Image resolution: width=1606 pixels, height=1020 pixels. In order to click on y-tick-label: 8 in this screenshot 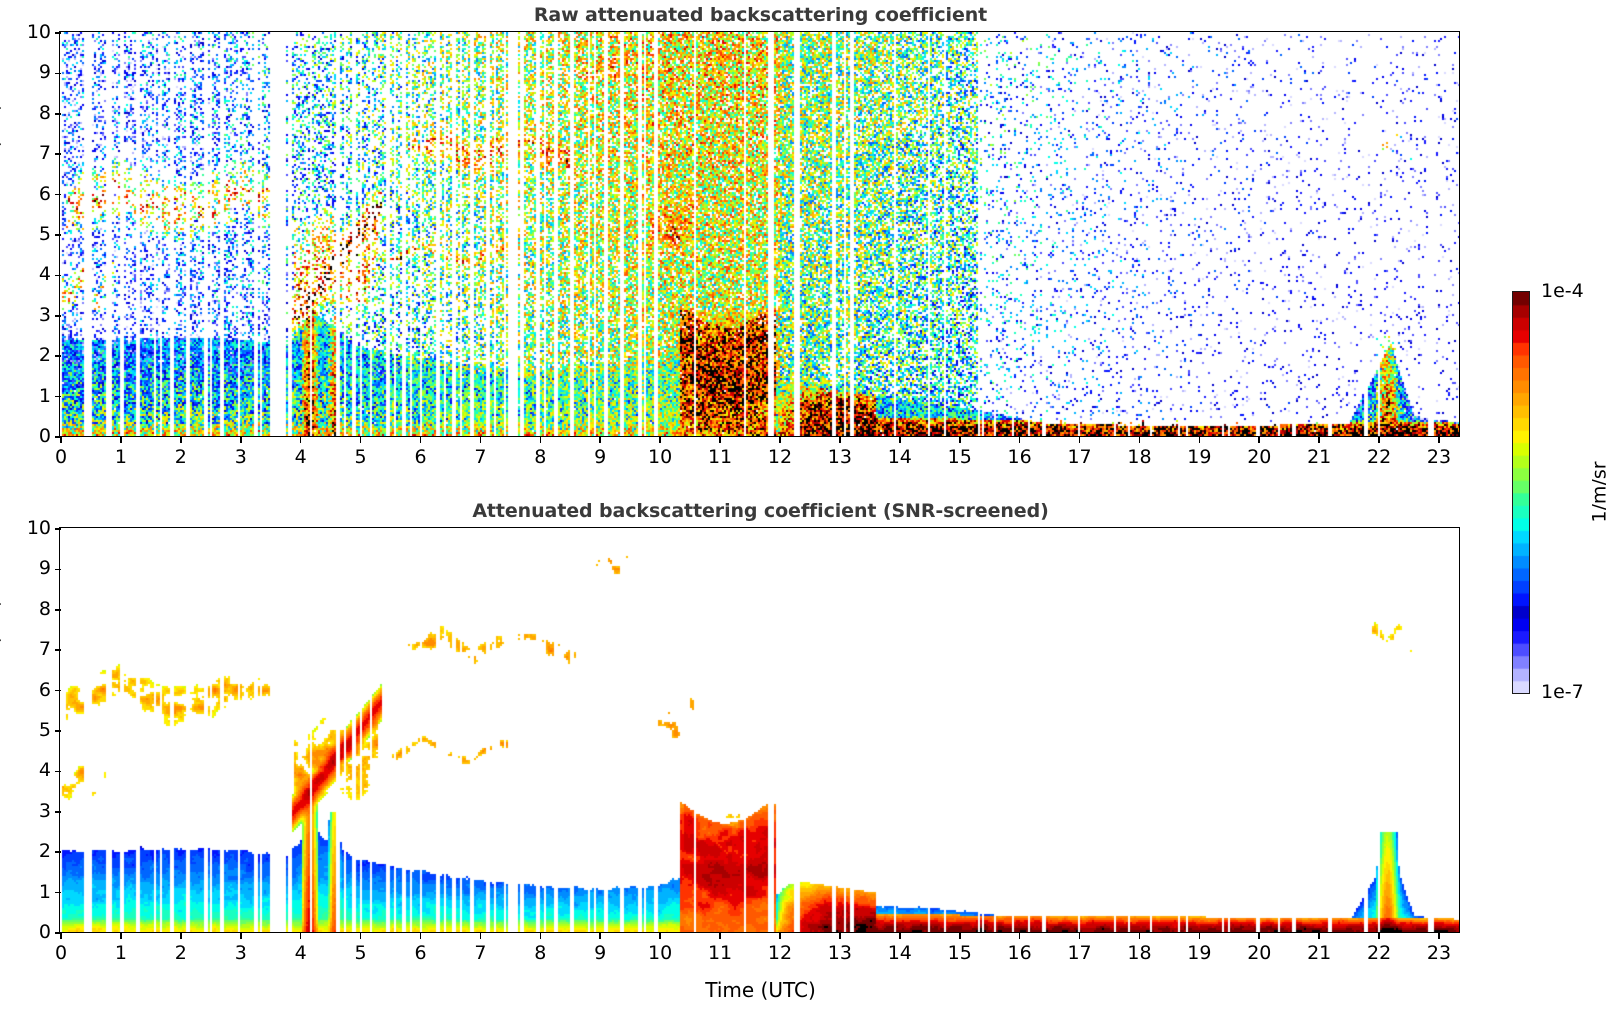, I will do `click(44, 112)`.